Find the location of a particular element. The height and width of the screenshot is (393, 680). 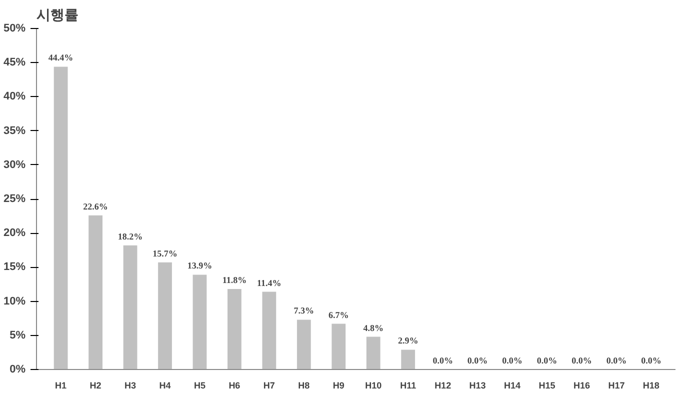

data-label: 15.7% is located at coordinates (165, 253).